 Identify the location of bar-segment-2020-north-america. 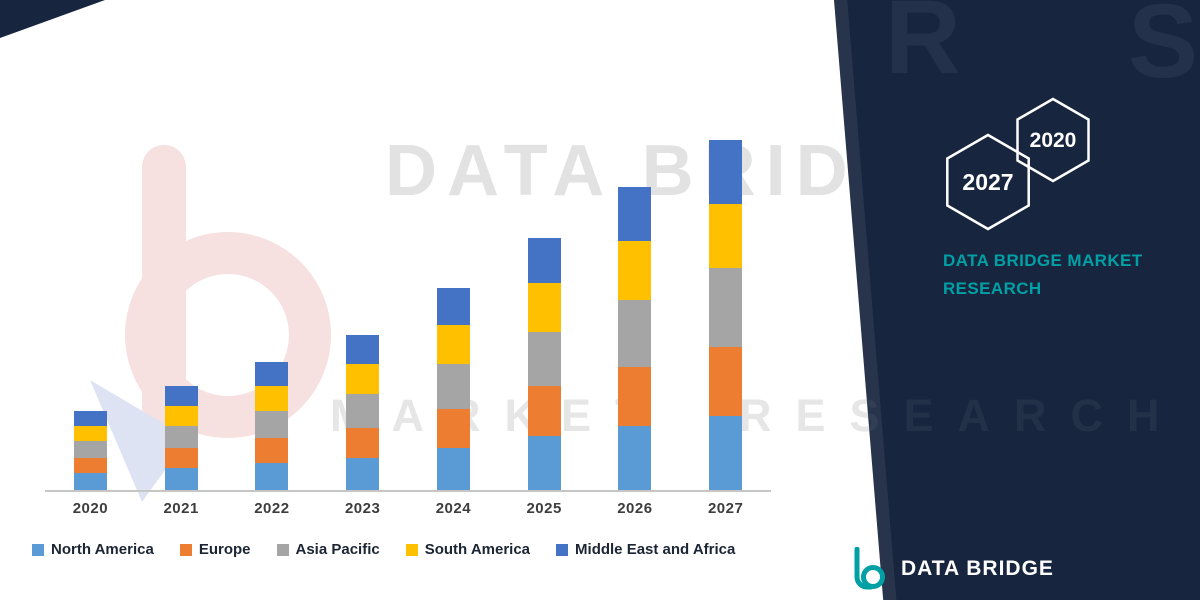
(90, 481).